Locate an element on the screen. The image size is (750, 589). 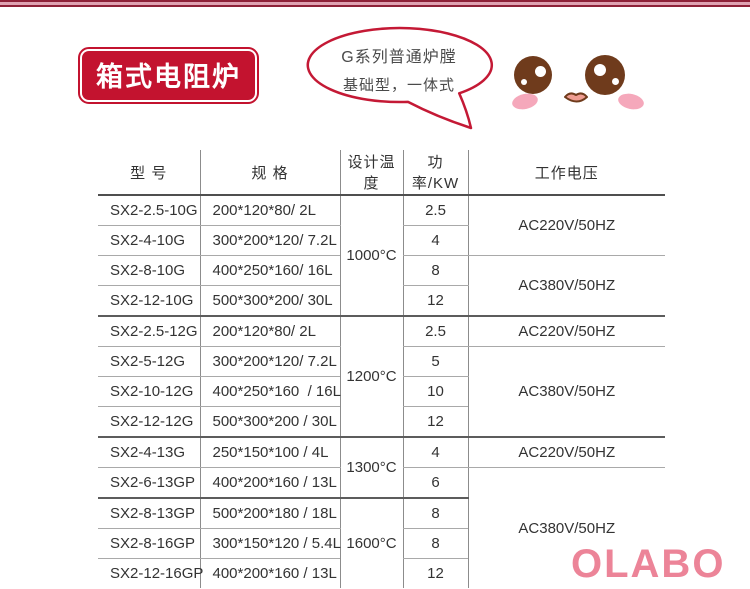
col-header-spec: 规 格 is located at coordinates (269, 173).